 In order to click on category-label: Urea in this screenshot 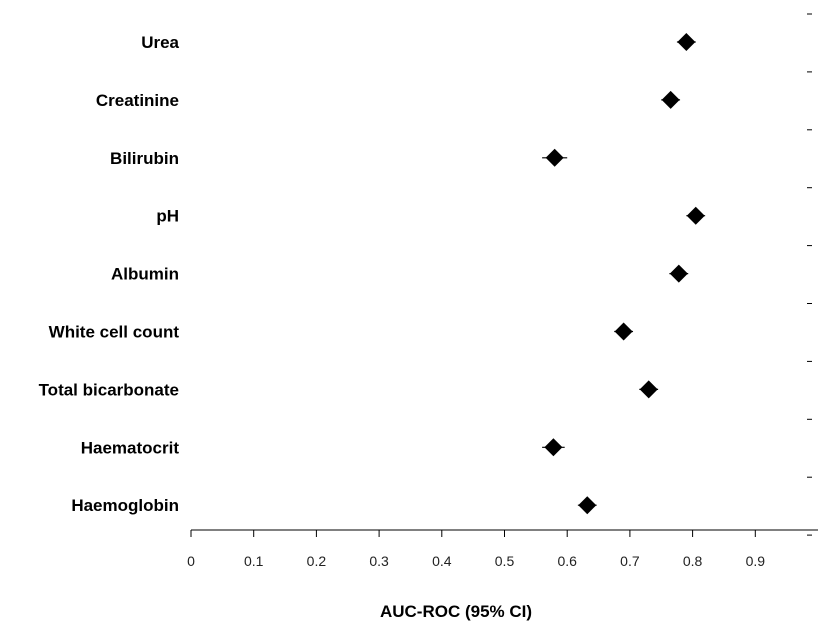, I will do `click(160, 42)`.